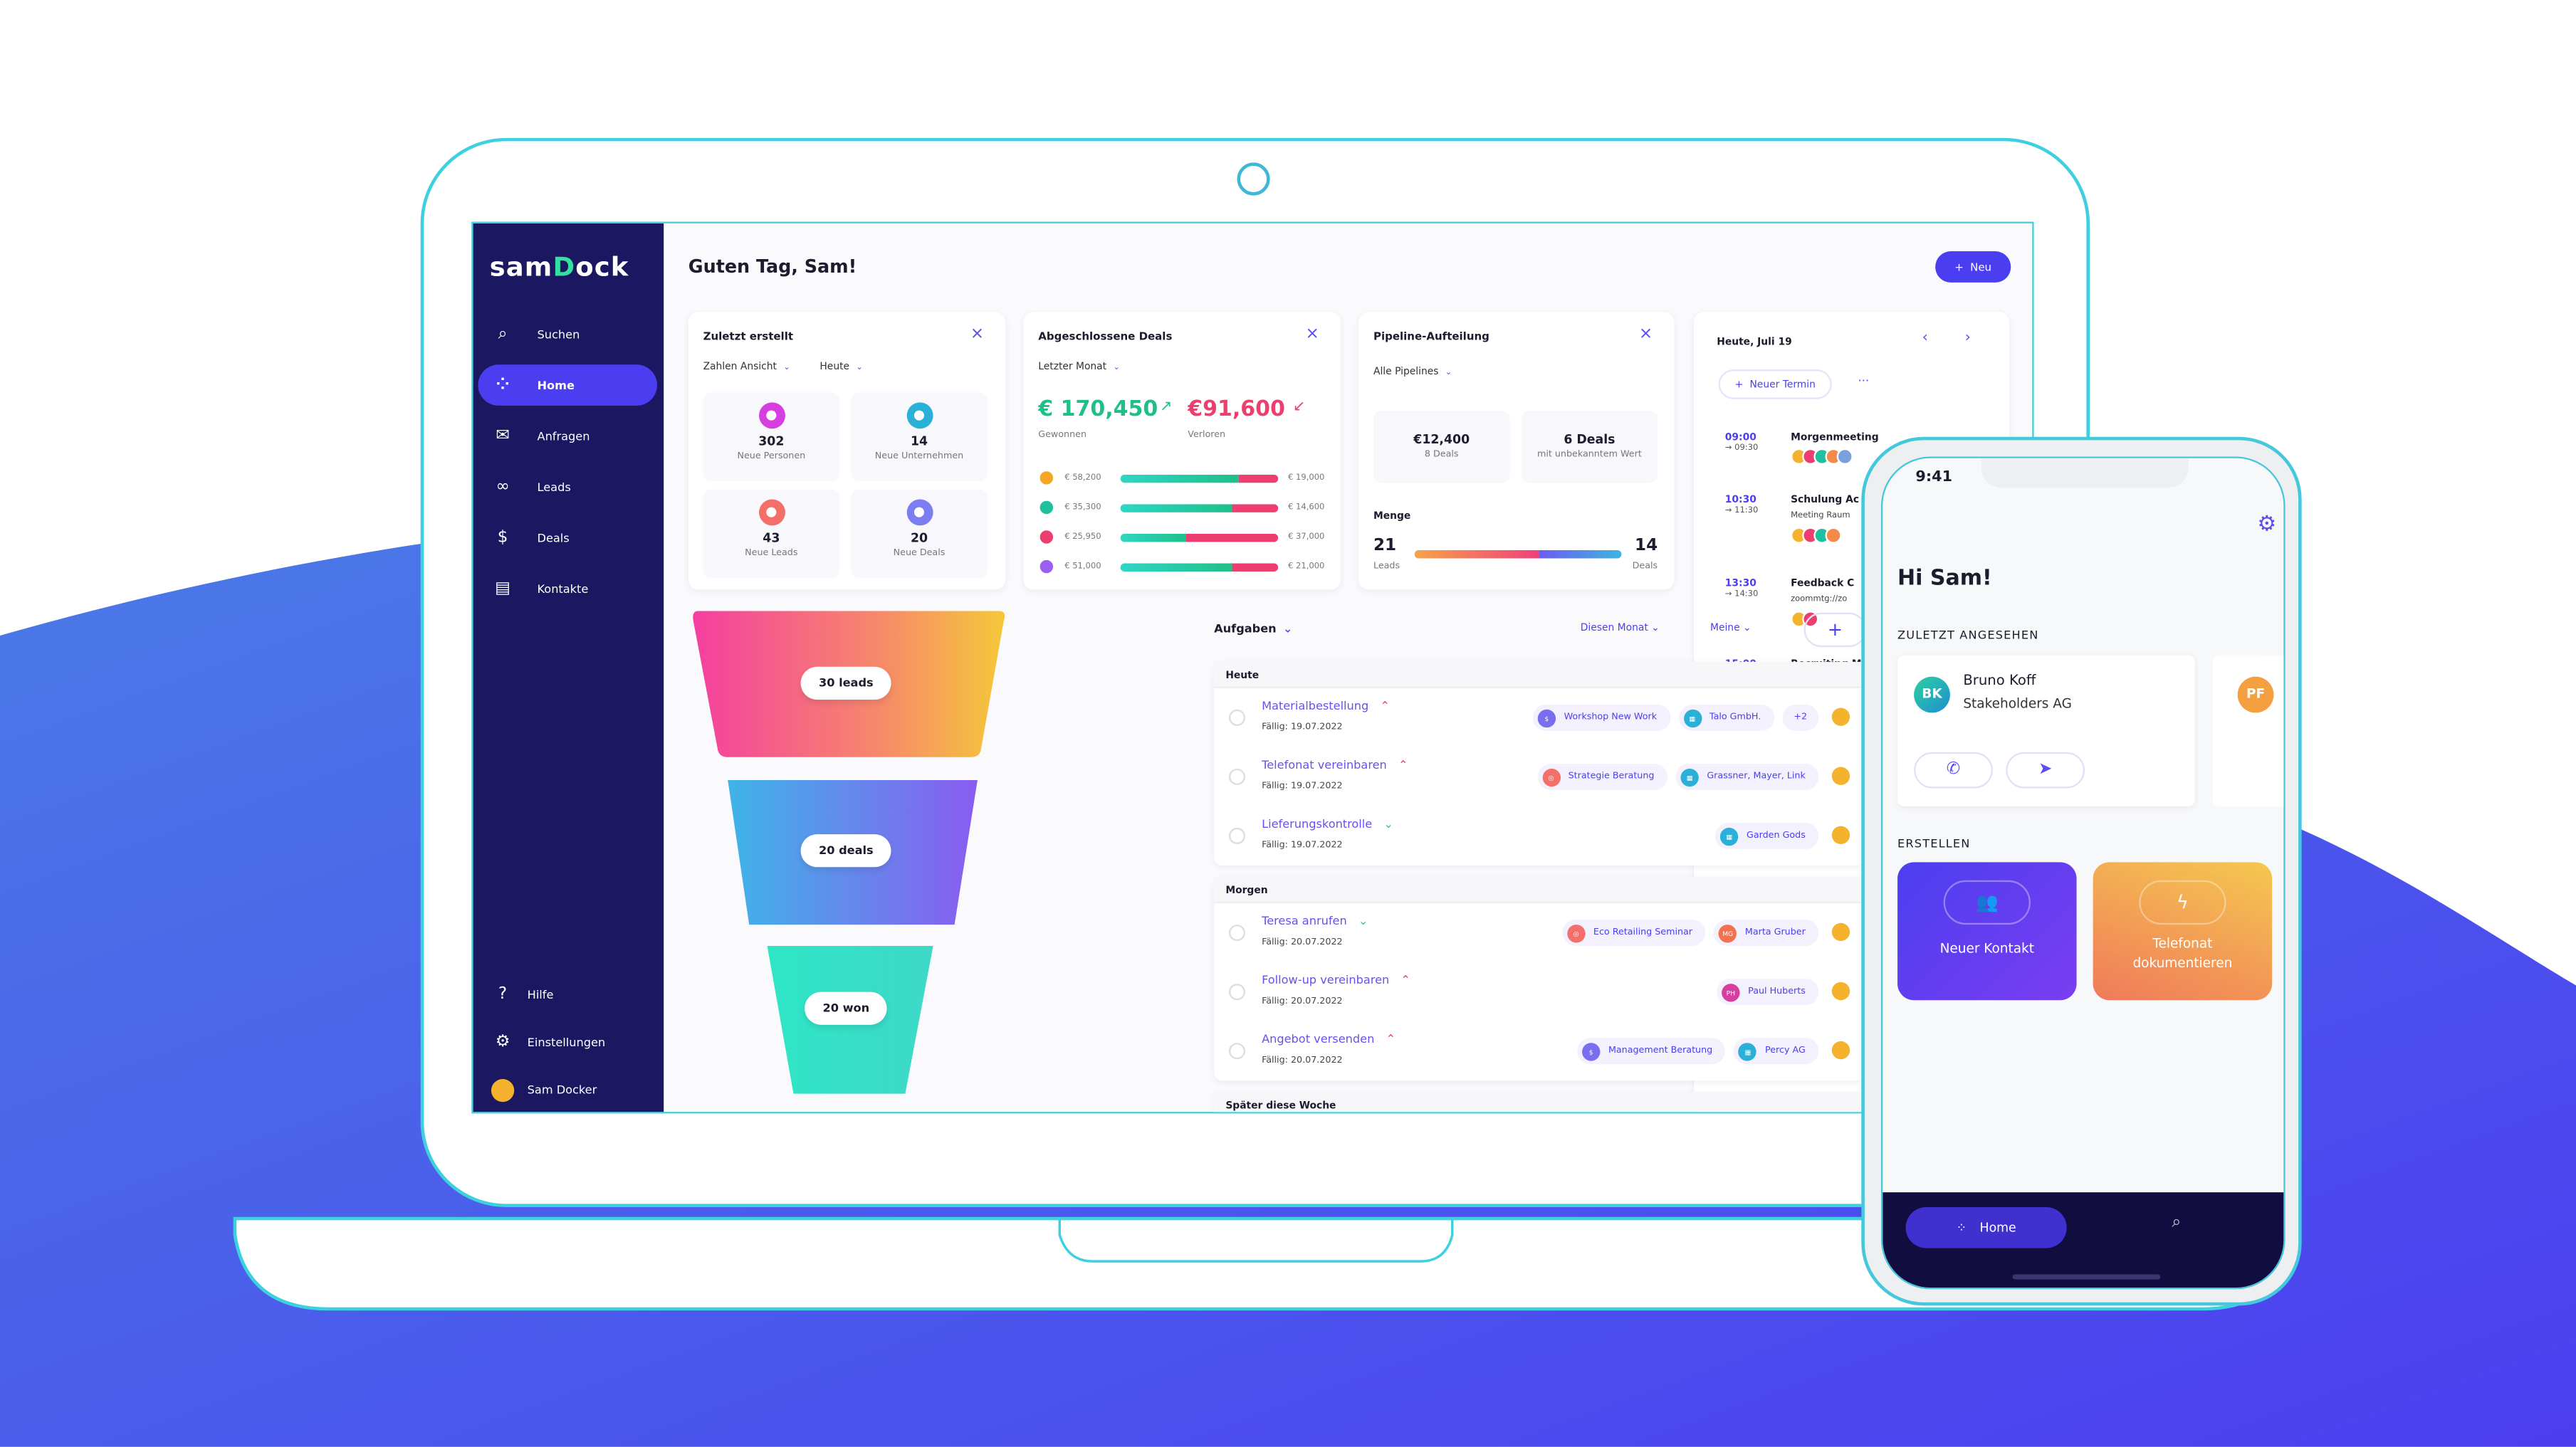  Describe the element at coordinates (567, 588) in the screenshot. I see `sidebar-item-kontakte: ▤ Kontakte` at that location.